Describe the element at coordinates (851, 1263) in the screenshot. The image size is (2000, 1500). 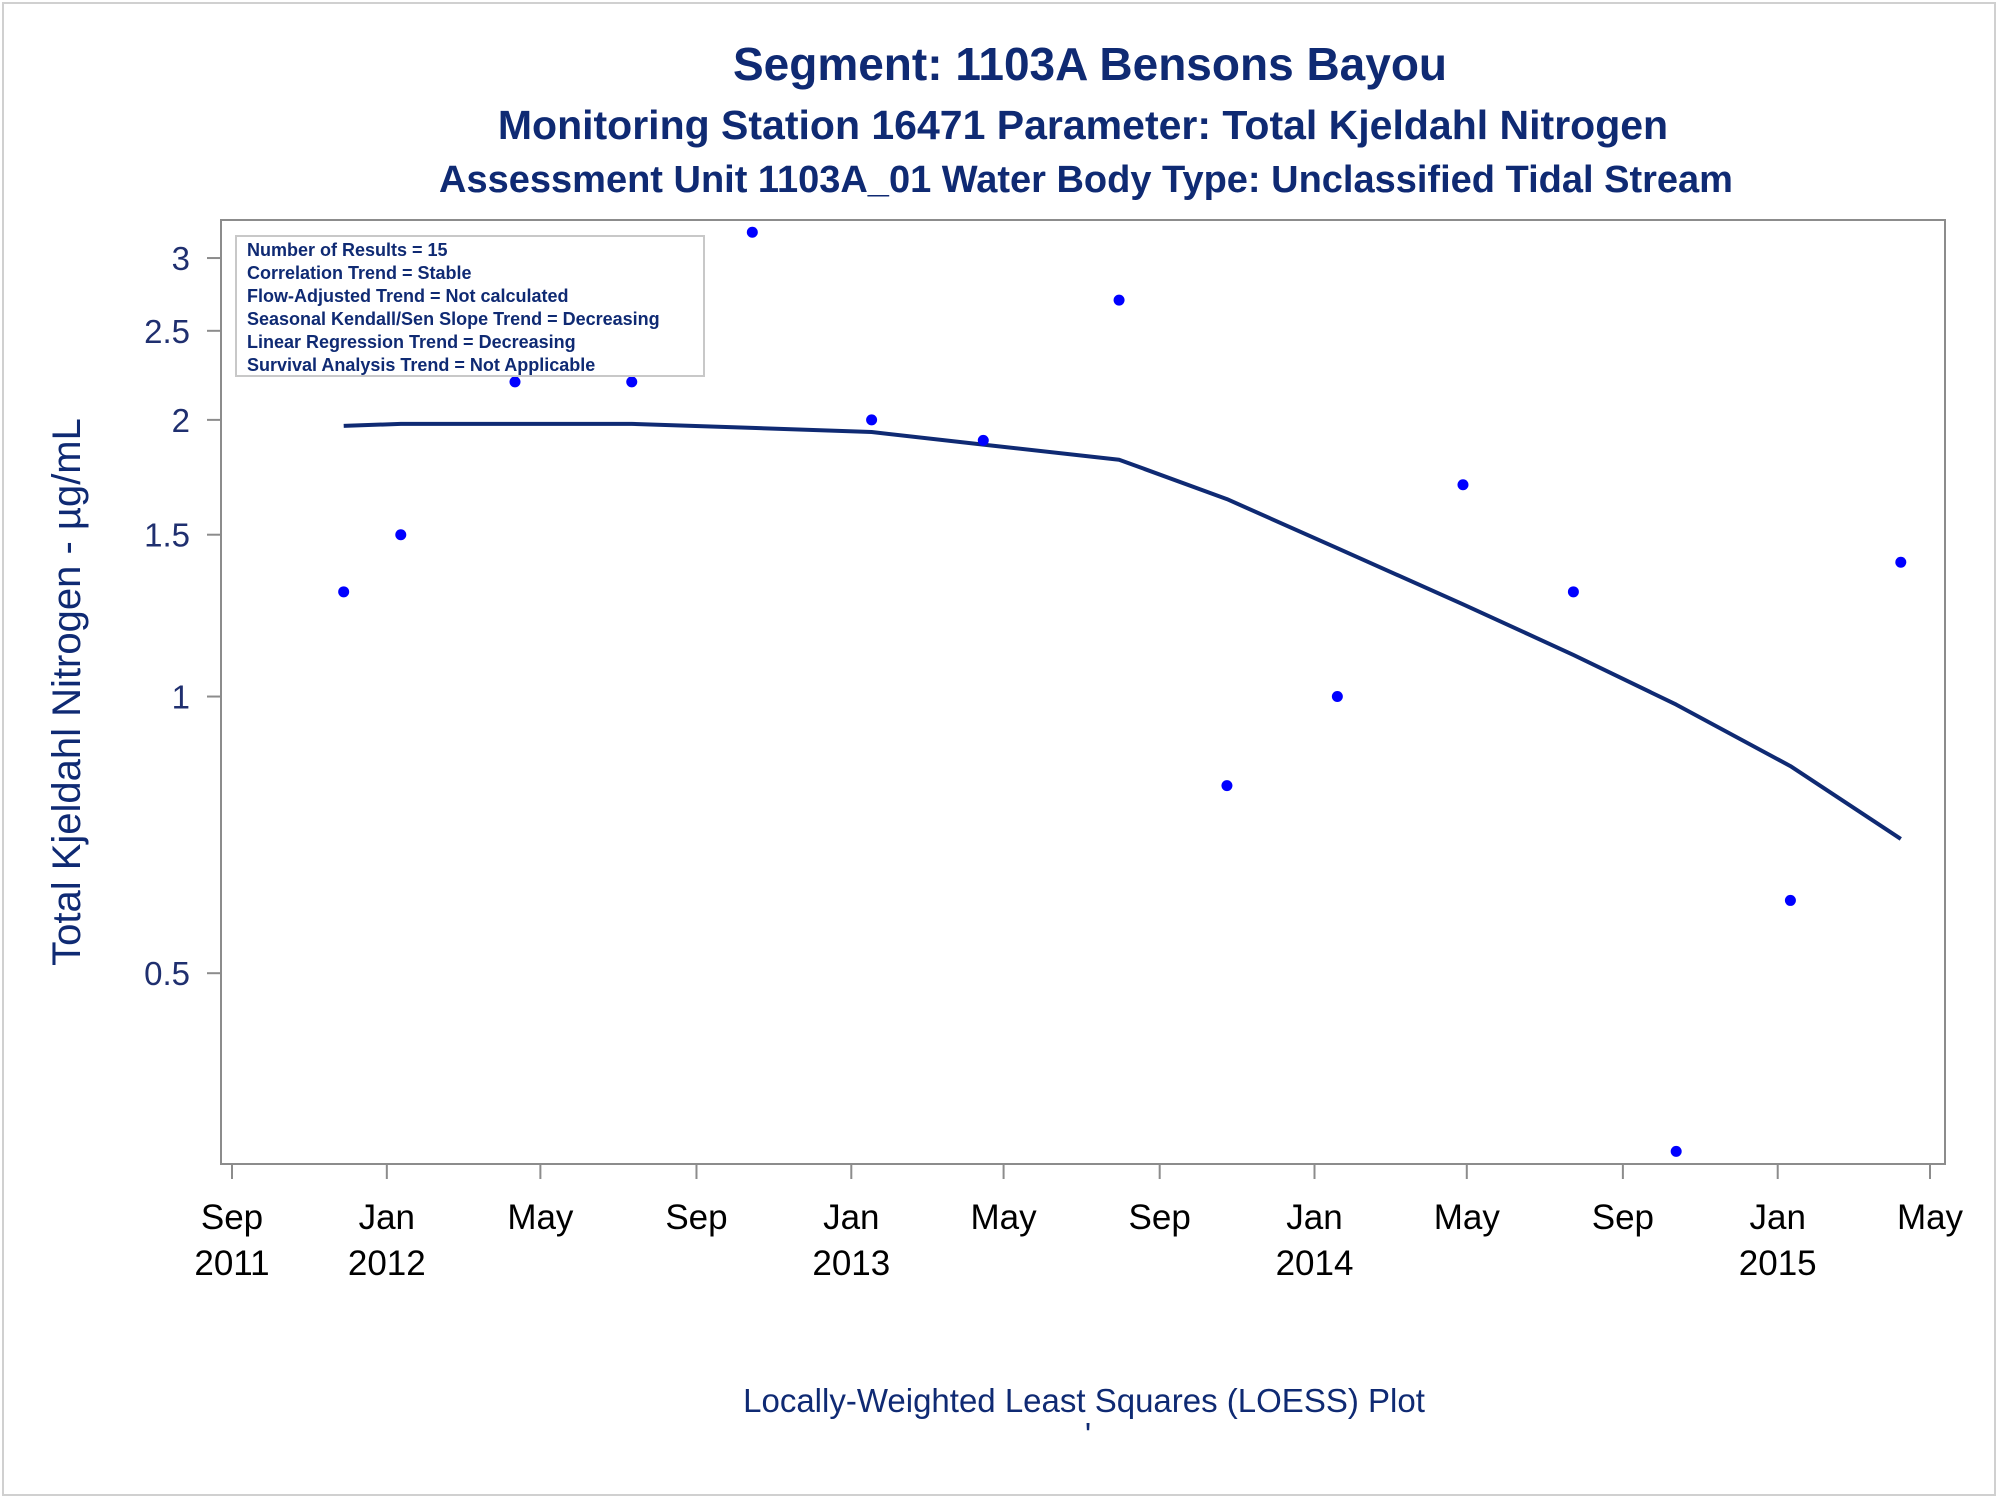
I see `x-tick-year: 2013` at that location.